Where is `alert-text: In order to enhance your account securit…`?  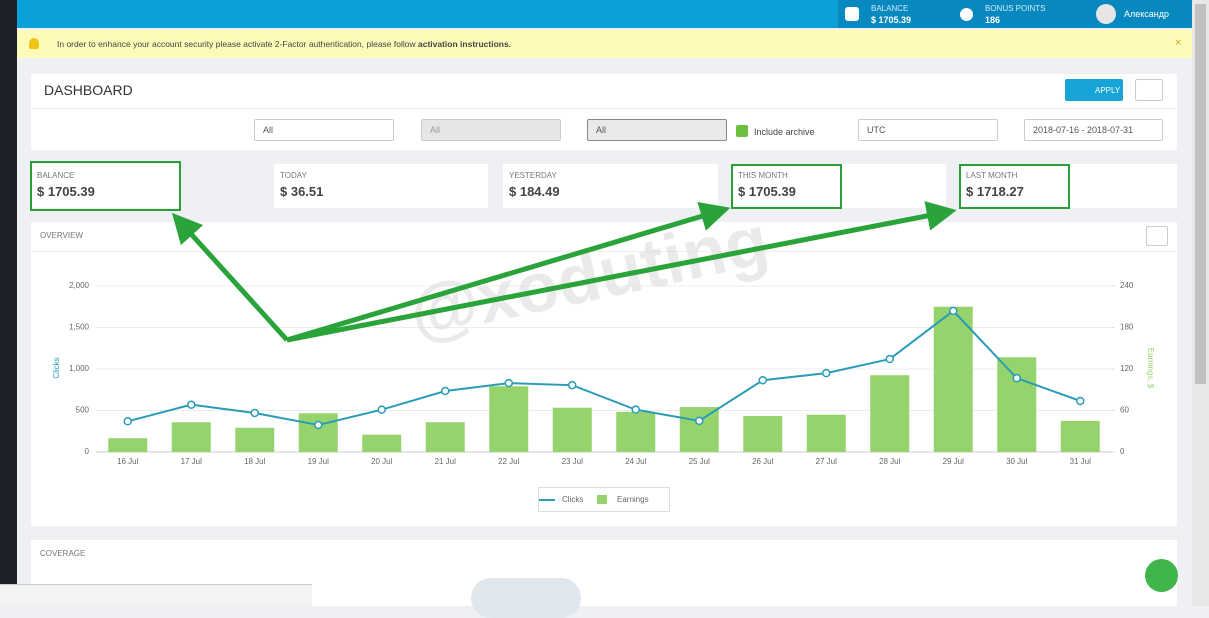 alert-text: In order to enhance your account securit… is located at coordinates (284, 44).